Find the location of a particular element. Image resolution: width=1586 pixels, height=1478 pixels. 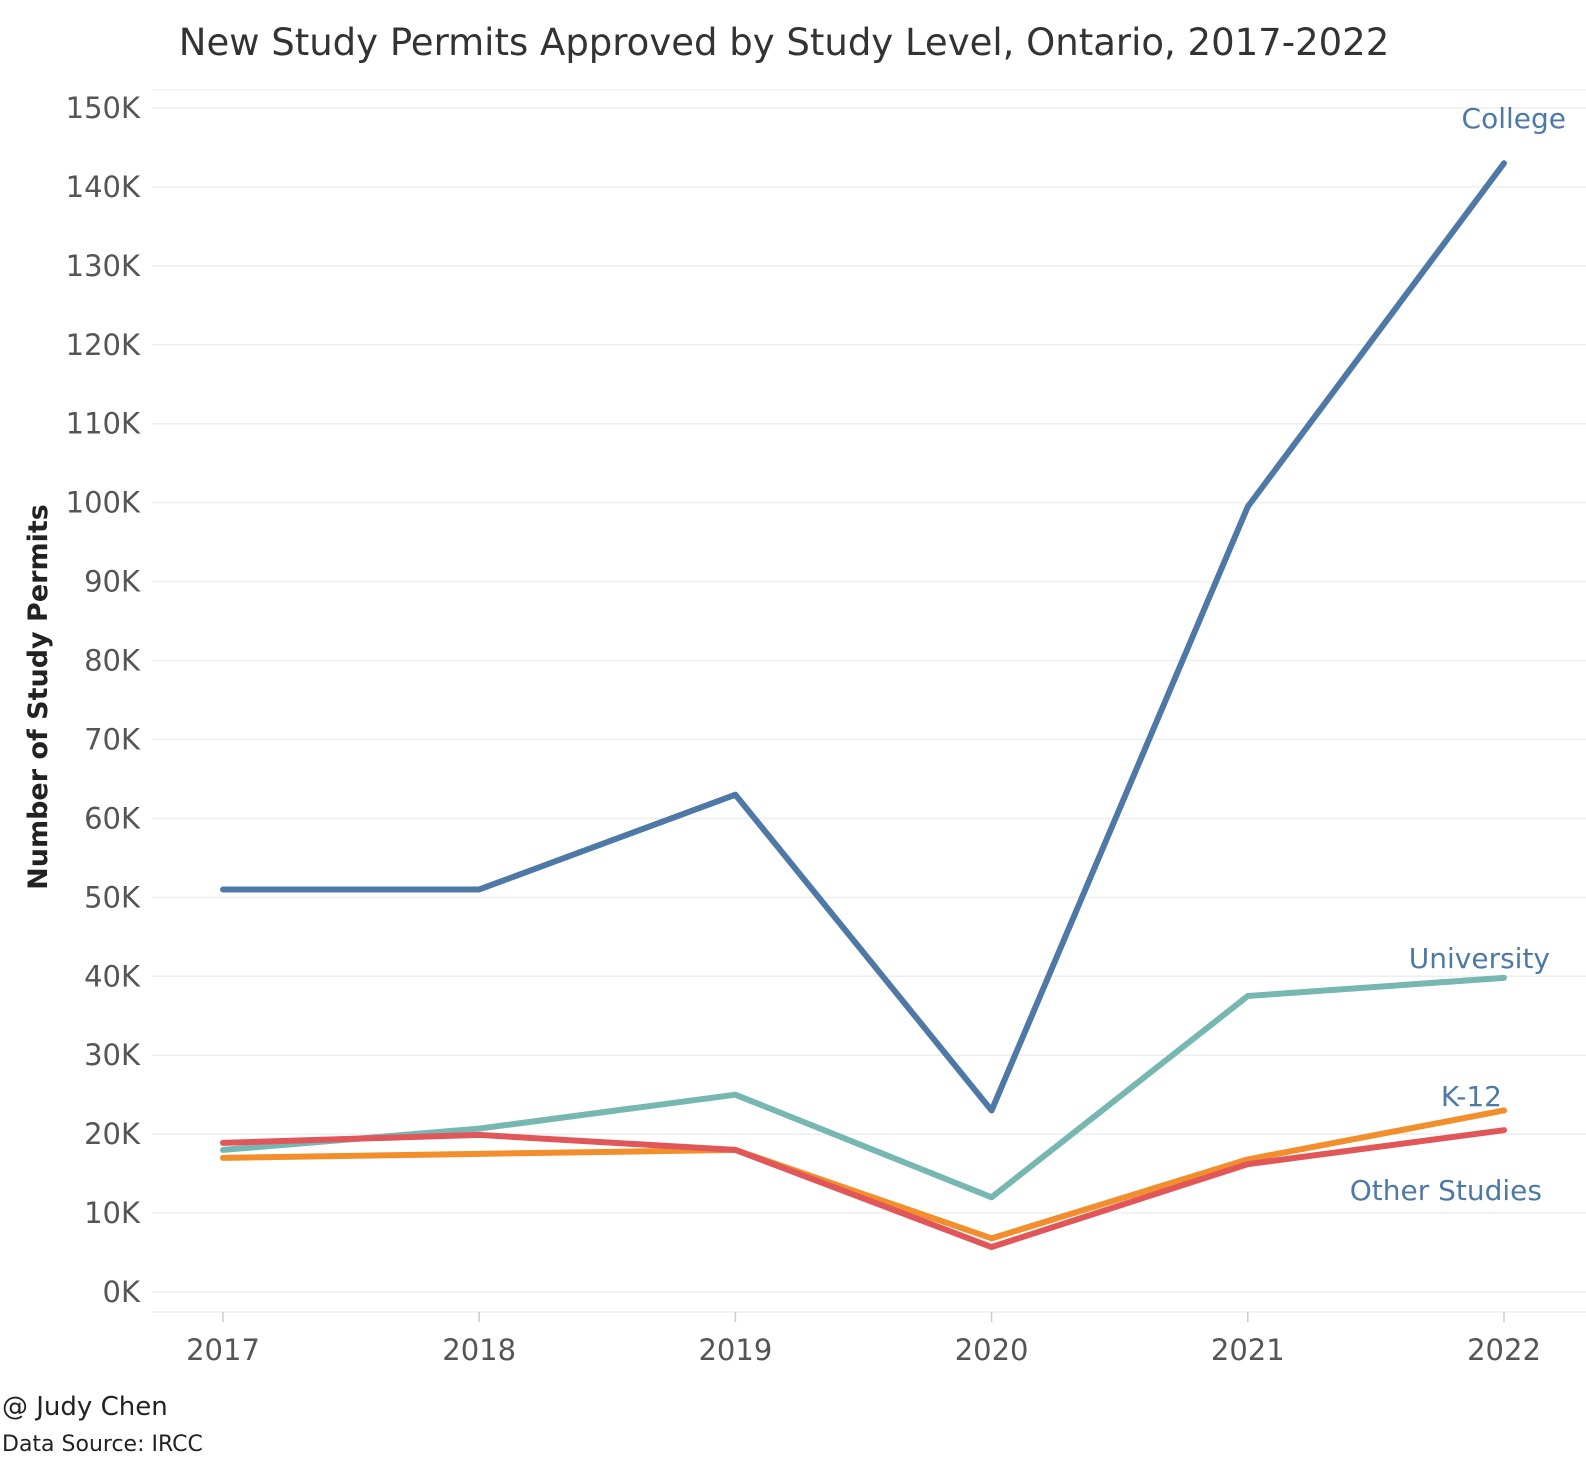

author-credit: @ Judy Chen is located at coordinates (85, 1407).